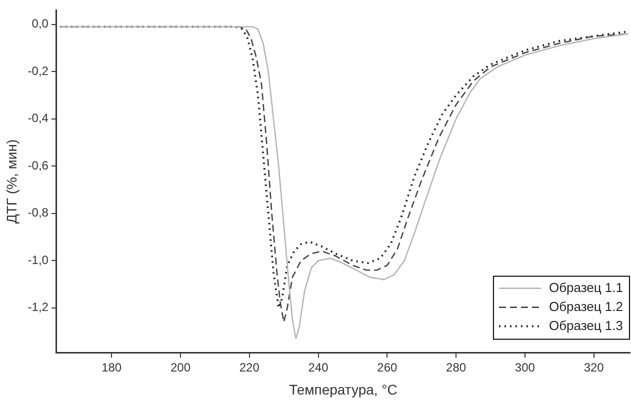  Describe the element at coordinates (40, 23) in the screenshot. I see `y-tick-label: 0,0` at that location.